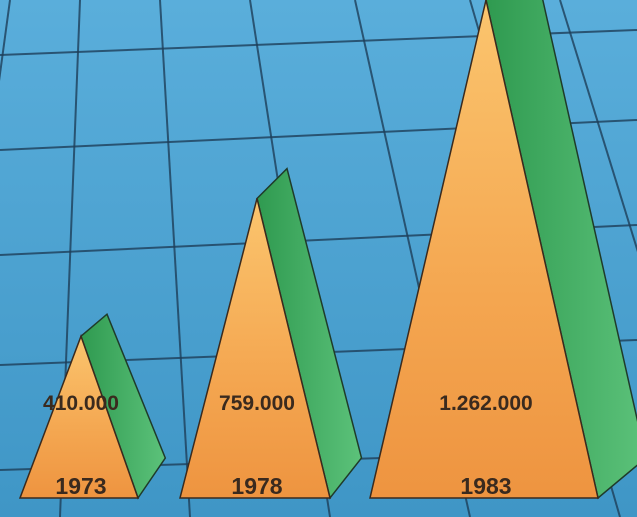 The width and height of the screenshot is (637, 517). I want to click on category-labels: 1973 1978 1983, so click(283, 486).